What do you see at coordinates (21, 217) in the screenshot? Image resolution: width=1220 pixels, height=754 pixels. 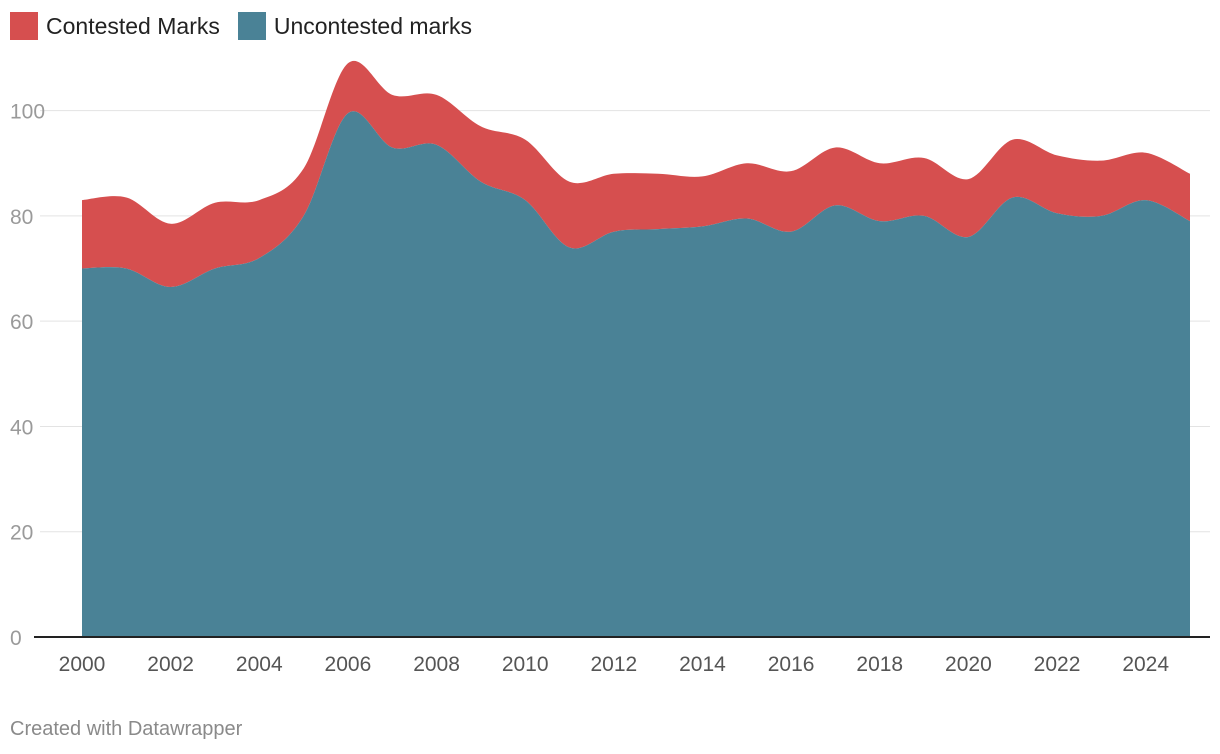 I see `y-tick-label: 80` at bounding box center [21, 217].